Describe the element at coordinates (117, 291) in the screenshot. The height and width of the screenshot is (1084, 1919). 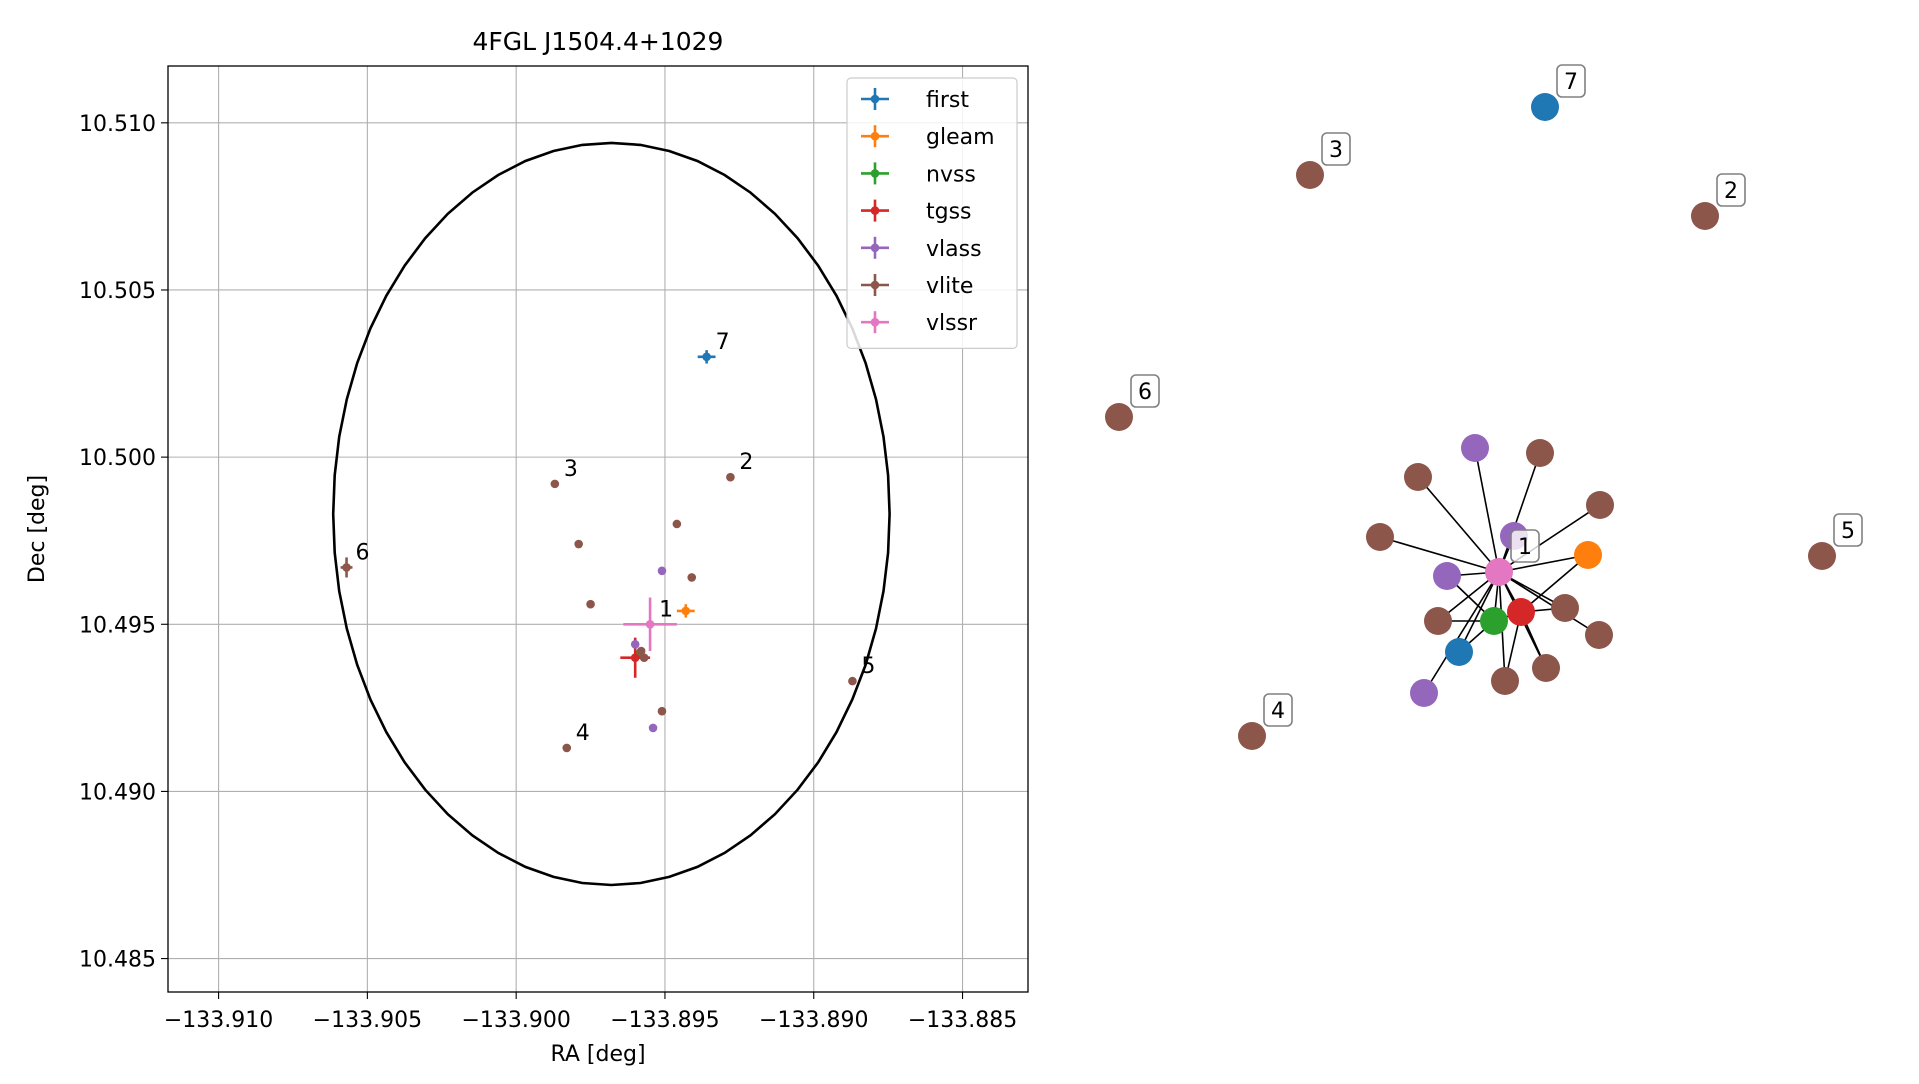
I see `y-tick-label: 10.505` at that location.